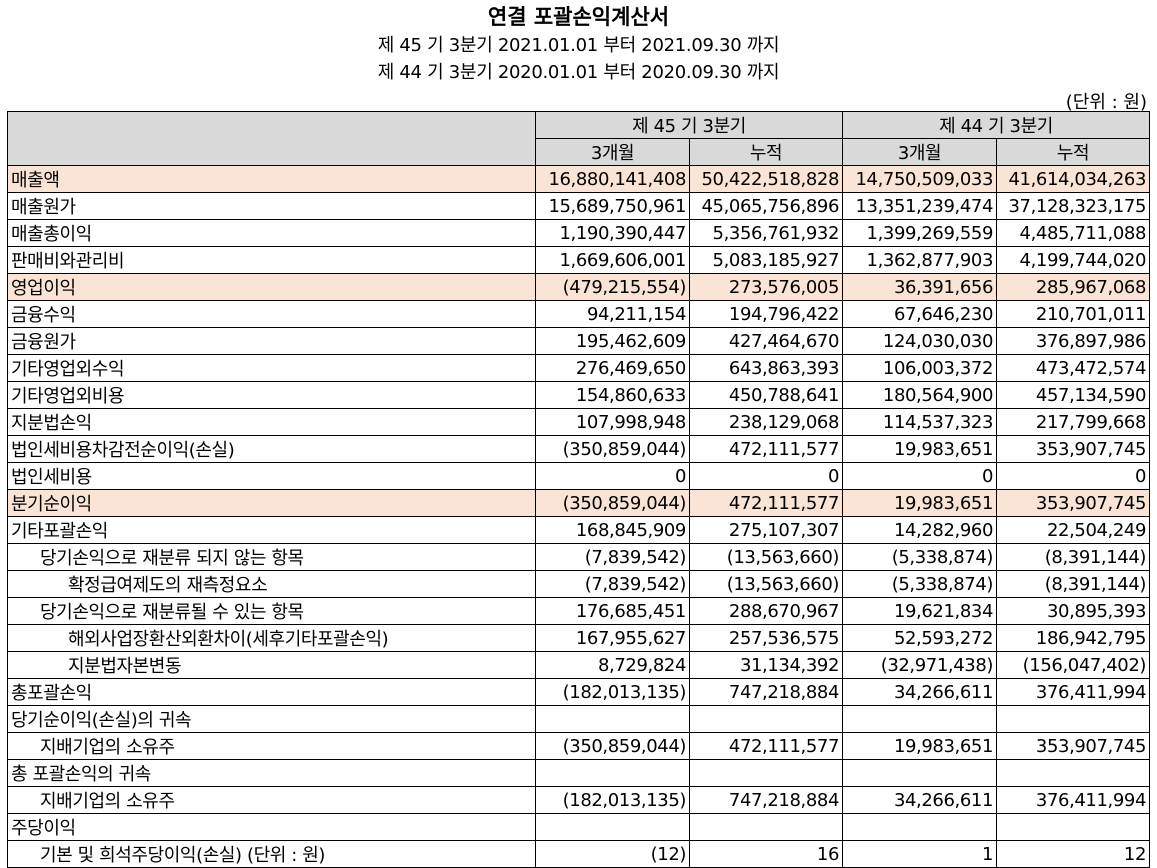 This screenshot has height=868, width=1157. What do you see at coordinates (271, 341) in the screenshot?
I see `row-label: 금융원가` at bounding box center [271, 341].